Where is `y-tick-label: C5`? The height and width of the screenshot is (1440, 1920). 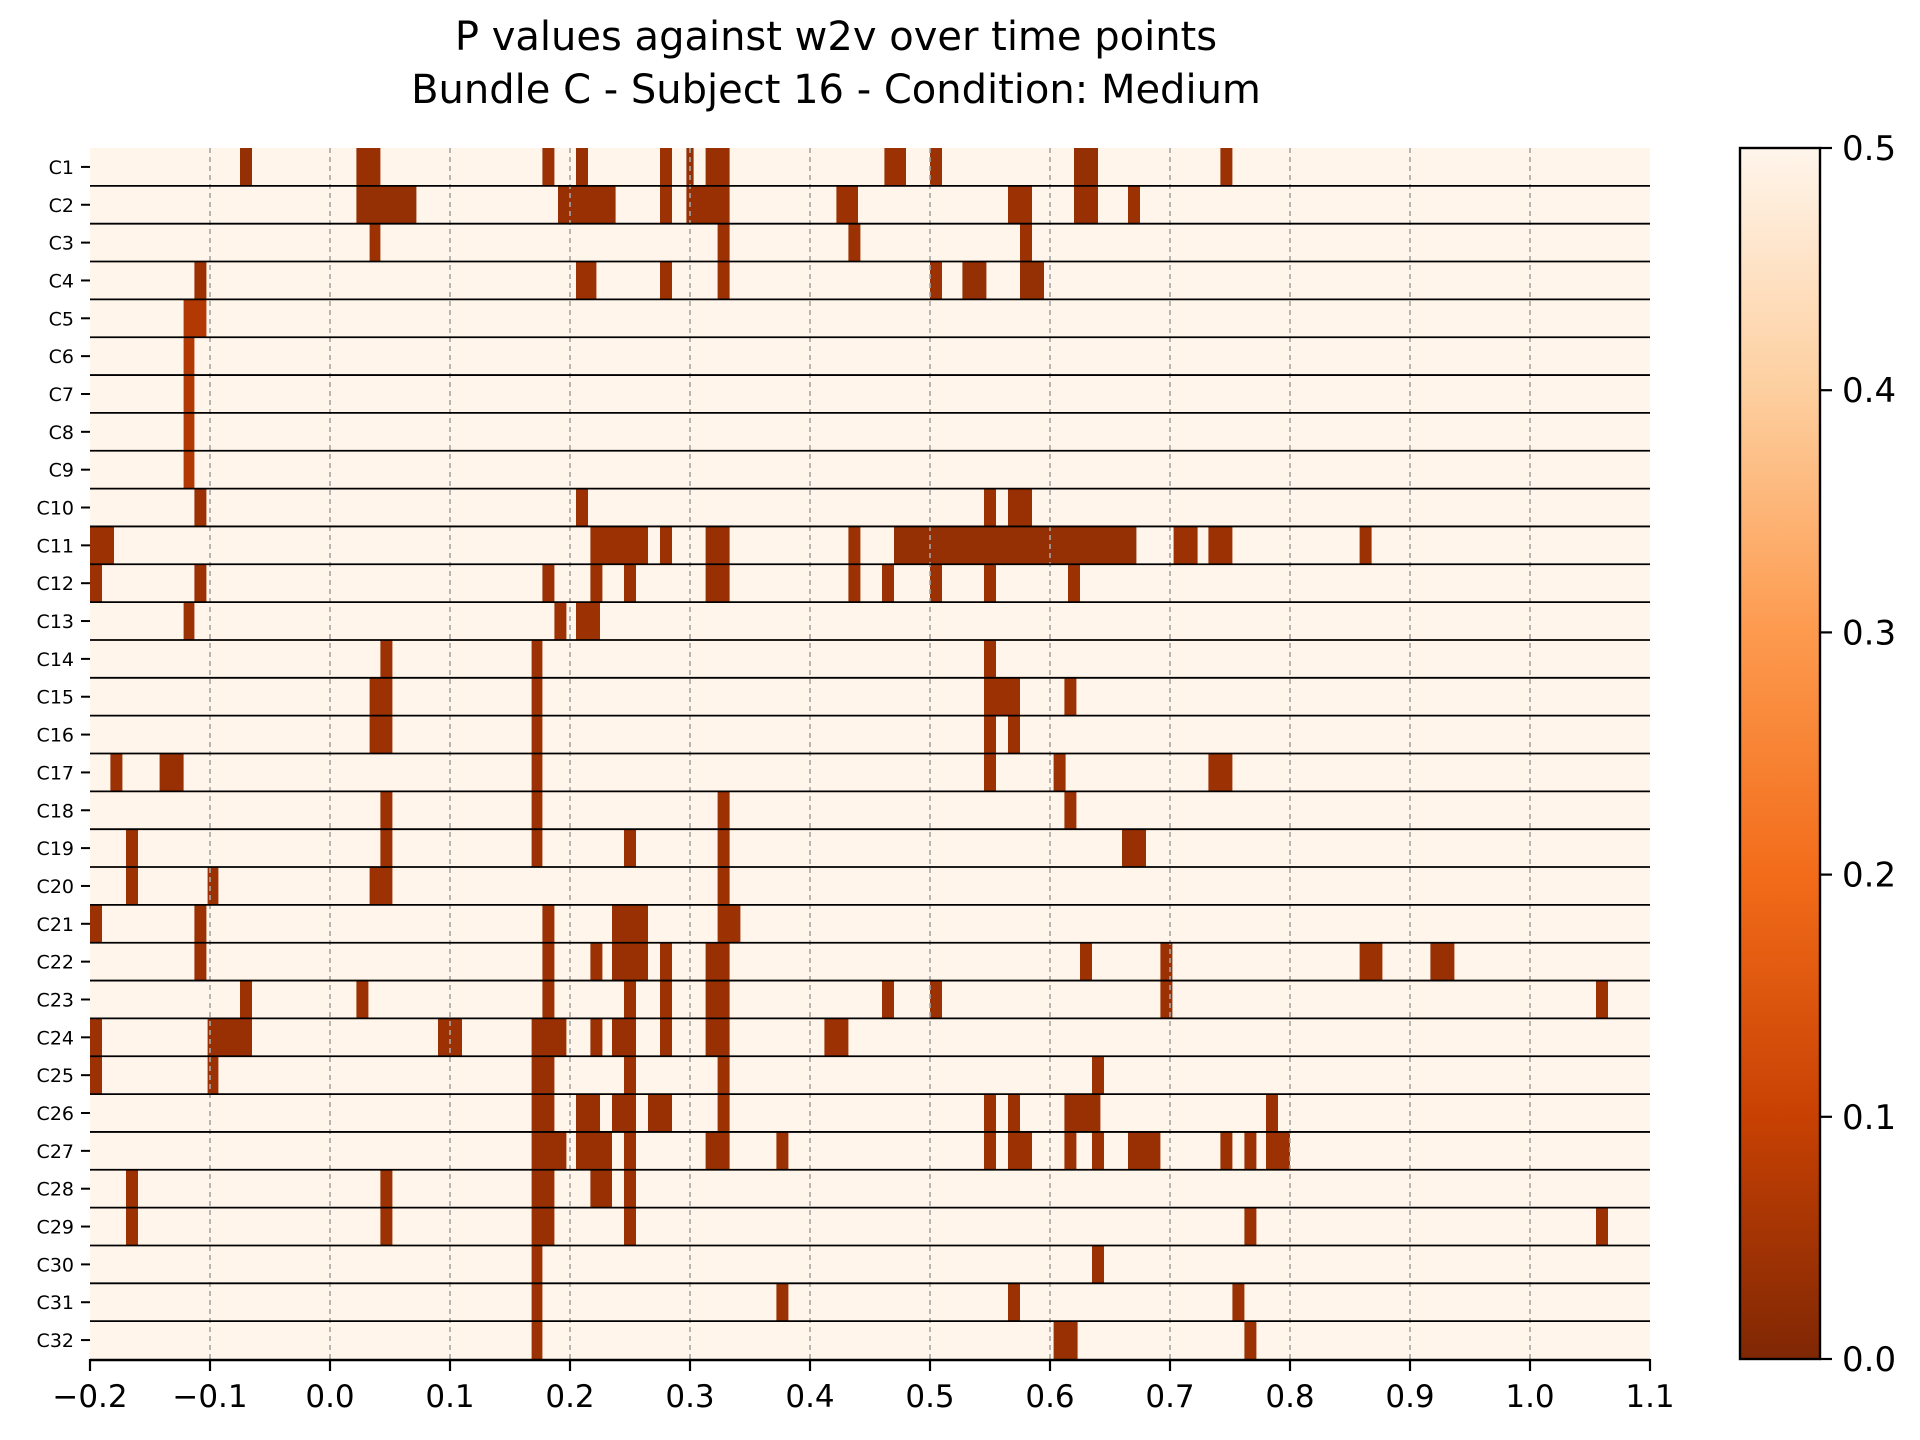 y-tick-label: C5 is located at coordinates (61, 319).